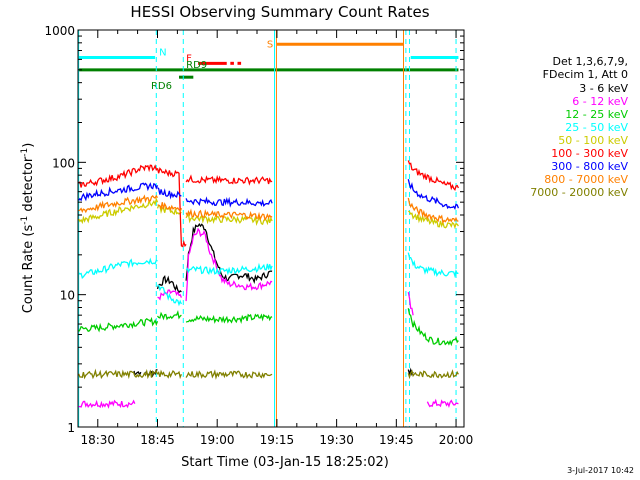 Image resolution: width=640 pixels, height=480 pixels. What do you see at coordinates (157, 440) in the screenshot?
I see `x-tick-label: 18:45` at bounding box center [157, 440].